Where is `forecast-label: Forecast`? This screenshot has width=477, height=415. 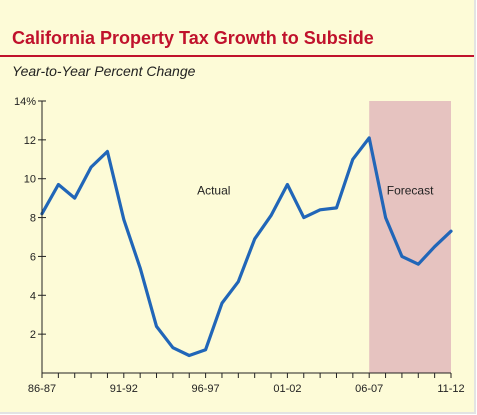
forecast-label: Forecast is located at coordinates (410, 190).